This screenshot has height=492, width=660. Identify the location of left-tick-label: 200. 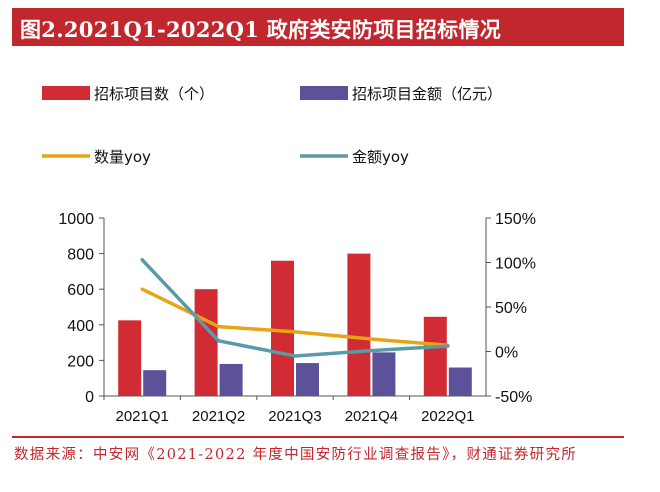
(80, 361).